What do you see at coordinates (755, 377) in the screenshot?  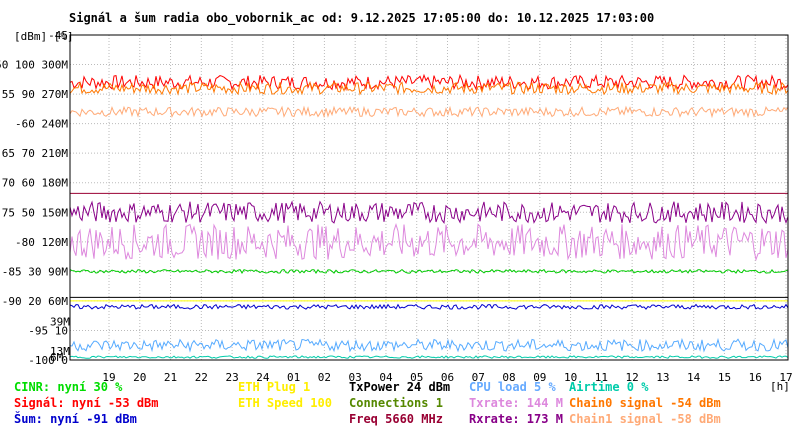 I see `x-tick-label: 16` at bounding box center [755, 377].